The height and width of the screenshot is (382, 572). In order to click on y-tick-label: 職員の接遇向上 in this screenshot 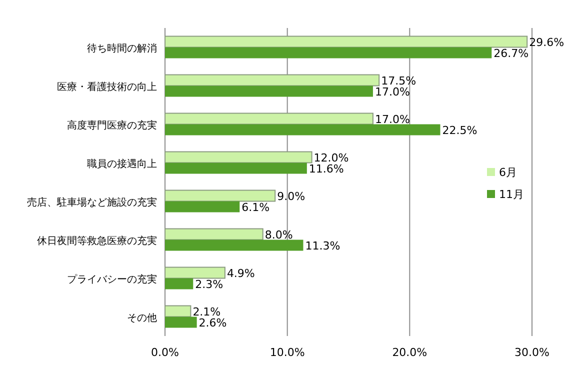, I will do `click(122, 164)`.